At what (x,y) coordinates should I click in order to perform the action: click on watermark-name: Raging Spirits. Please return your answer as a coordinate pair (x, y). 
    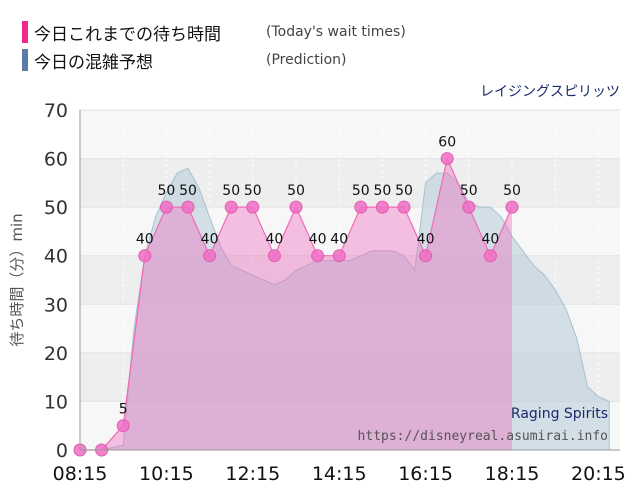
    Looking at the image, I should click on (559, 414).